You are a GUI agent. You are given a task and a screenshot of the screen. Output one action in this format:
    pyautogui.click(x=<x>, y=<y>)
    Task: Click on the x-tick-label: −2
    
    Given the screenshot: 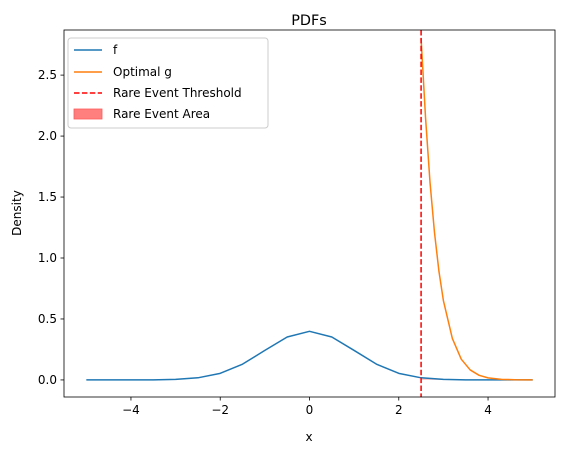 What is the action you would take?
    pyautogui.click(x=220, y=410)
    